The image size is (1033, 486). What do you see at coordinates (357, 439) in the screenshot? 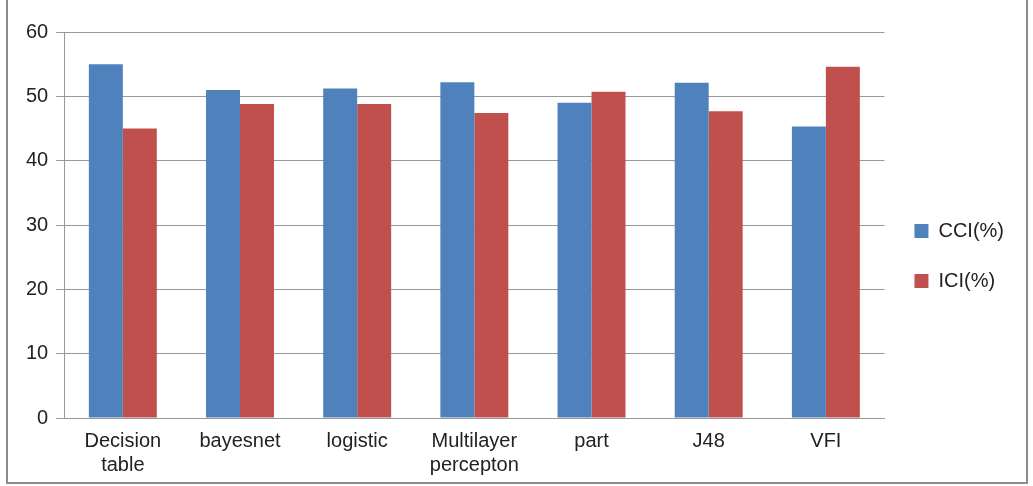
I see `x-tick-label: logistic` at bounding box center [357, 439].